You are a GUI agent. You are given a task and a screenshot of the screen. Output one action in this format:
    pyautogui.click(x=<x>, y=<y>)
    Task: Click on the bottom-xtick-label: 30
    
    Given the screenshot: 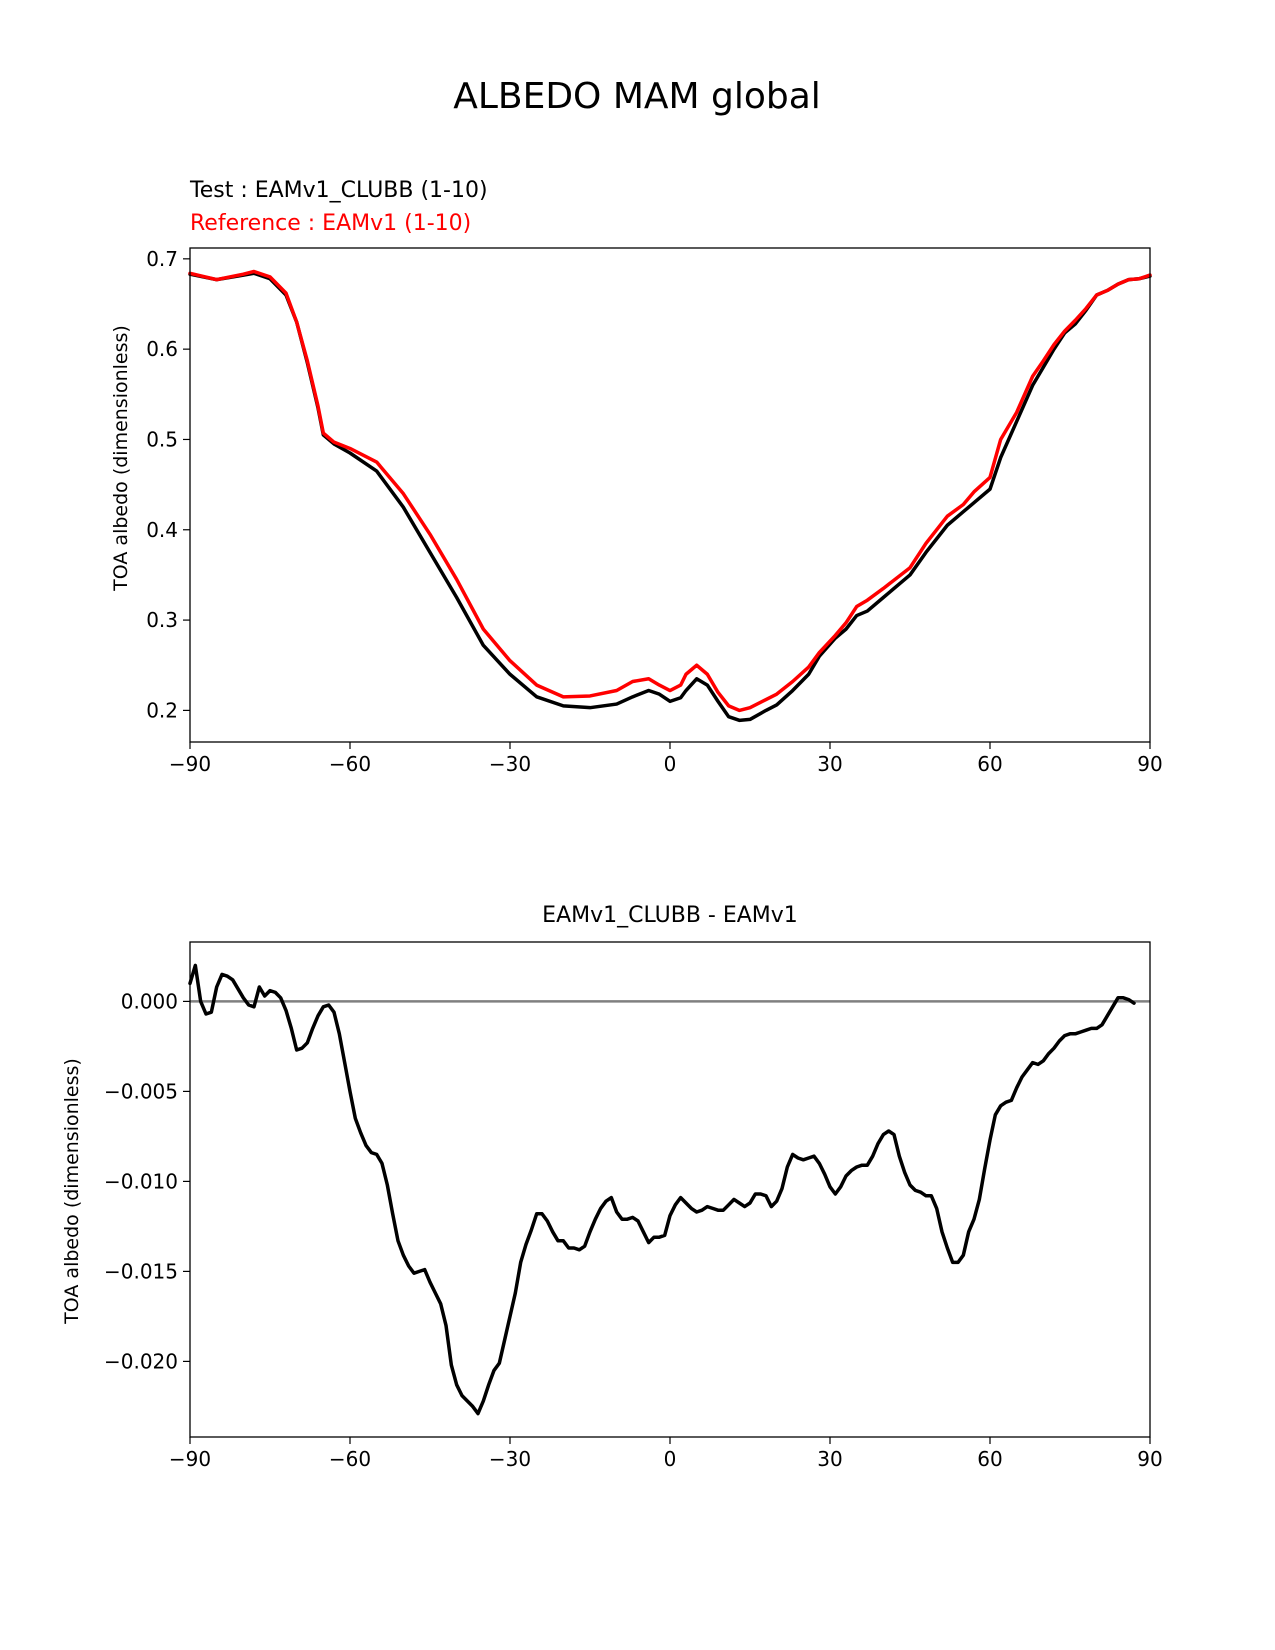 What is the action you would take?
    pyautogui.click(x=829, y=1459)
    